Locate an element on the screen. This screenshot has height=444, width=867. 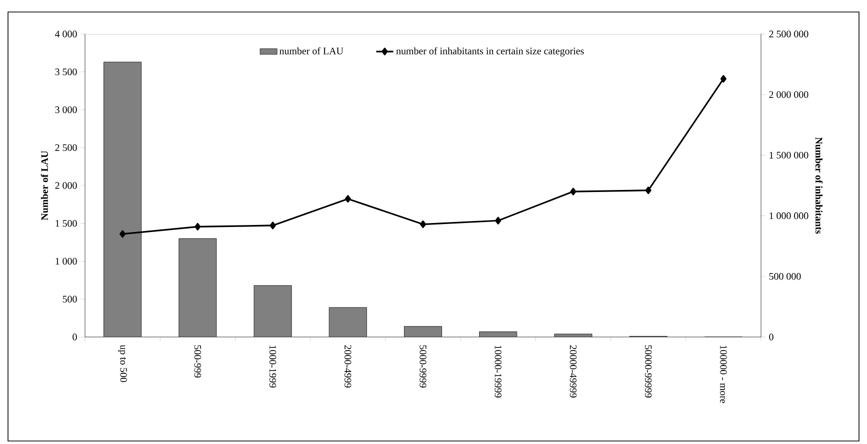
y2-tick-label: 1 500 000 is located at coordinates (789, 155).